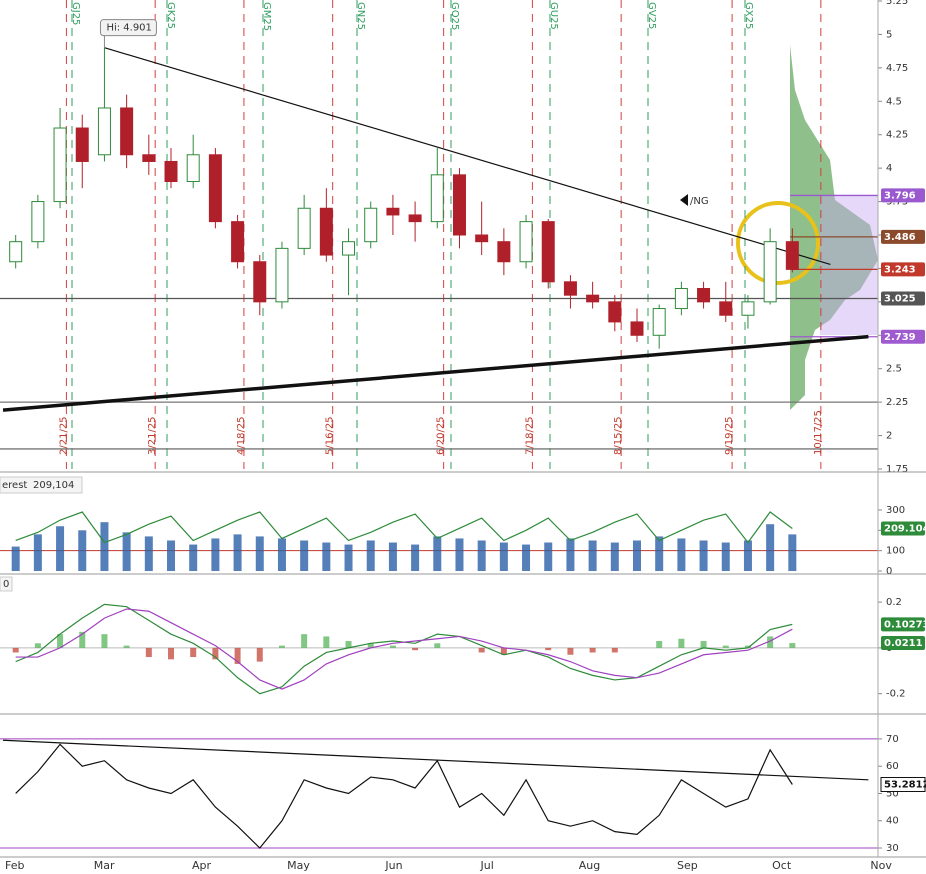 The image size is (926, 874). What do you see at coordinates (589, 865) in the screenshot?
I see `x-tick-label: Aug` at bounding box center [589, 865].